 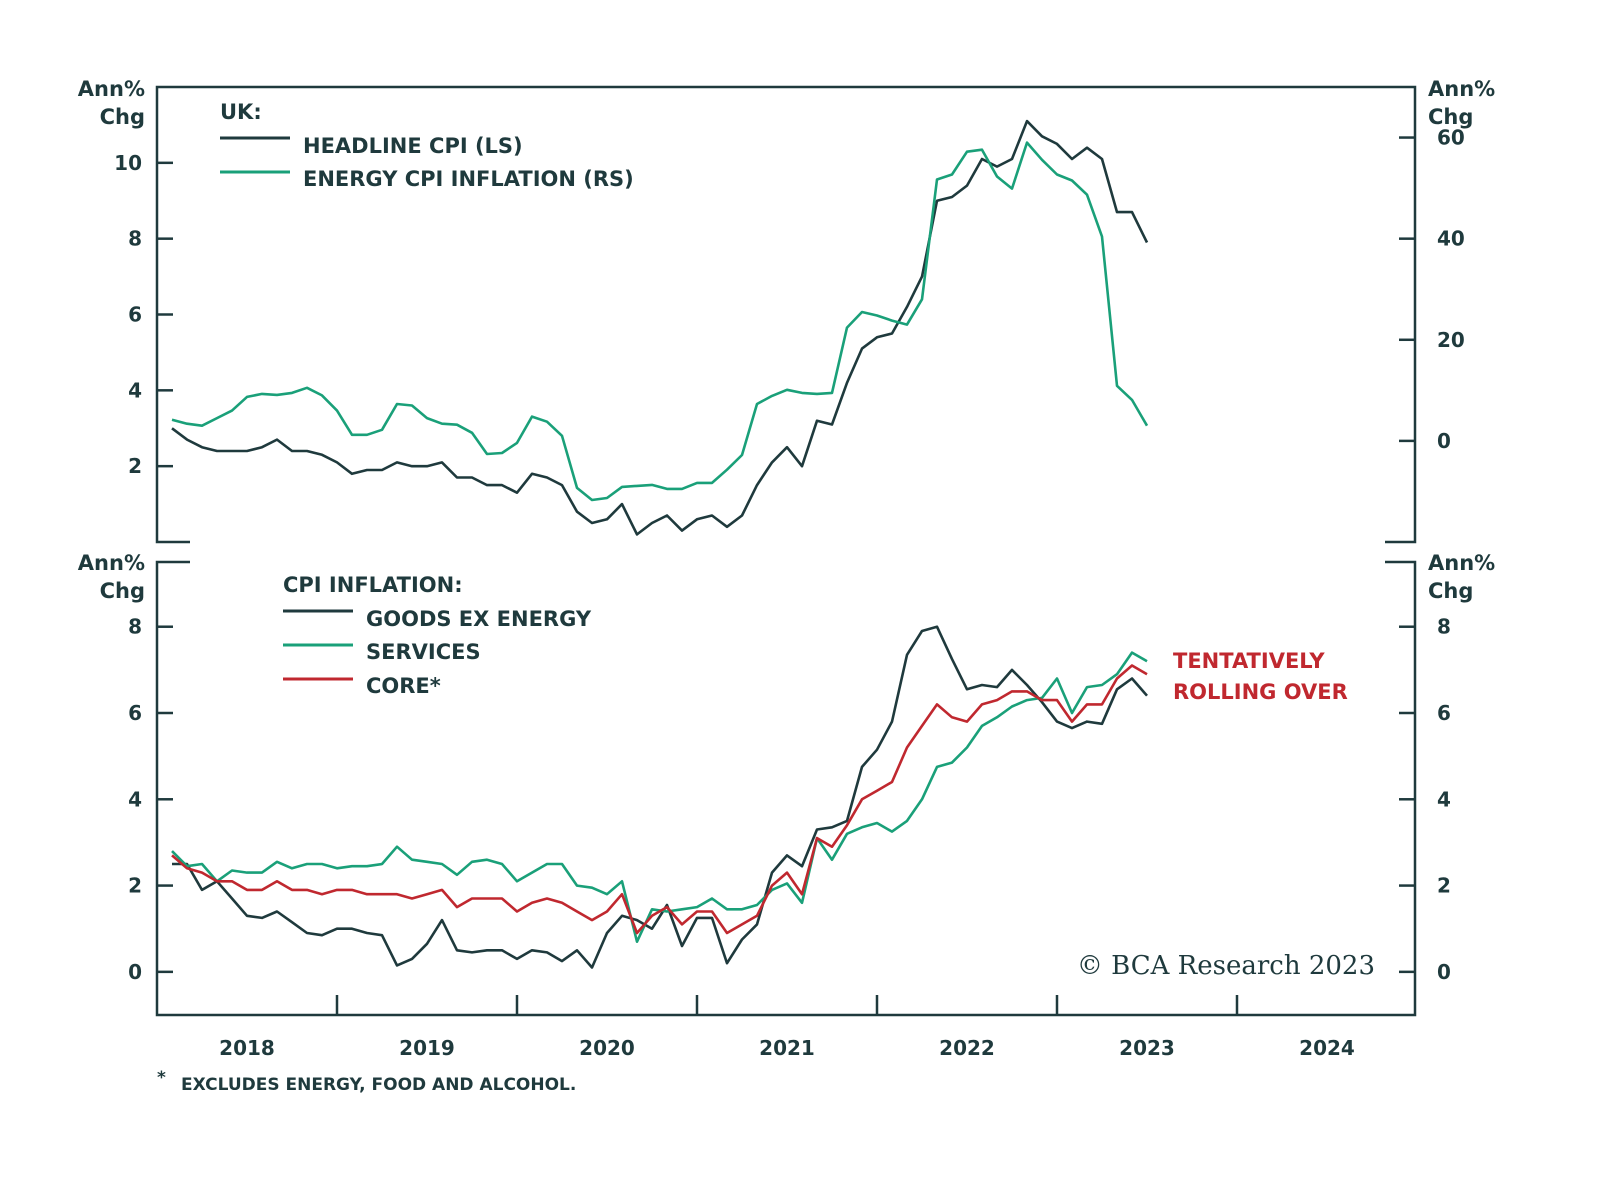 I want to click on x-tick-label: 2023, so click(x=1147, y=1048).